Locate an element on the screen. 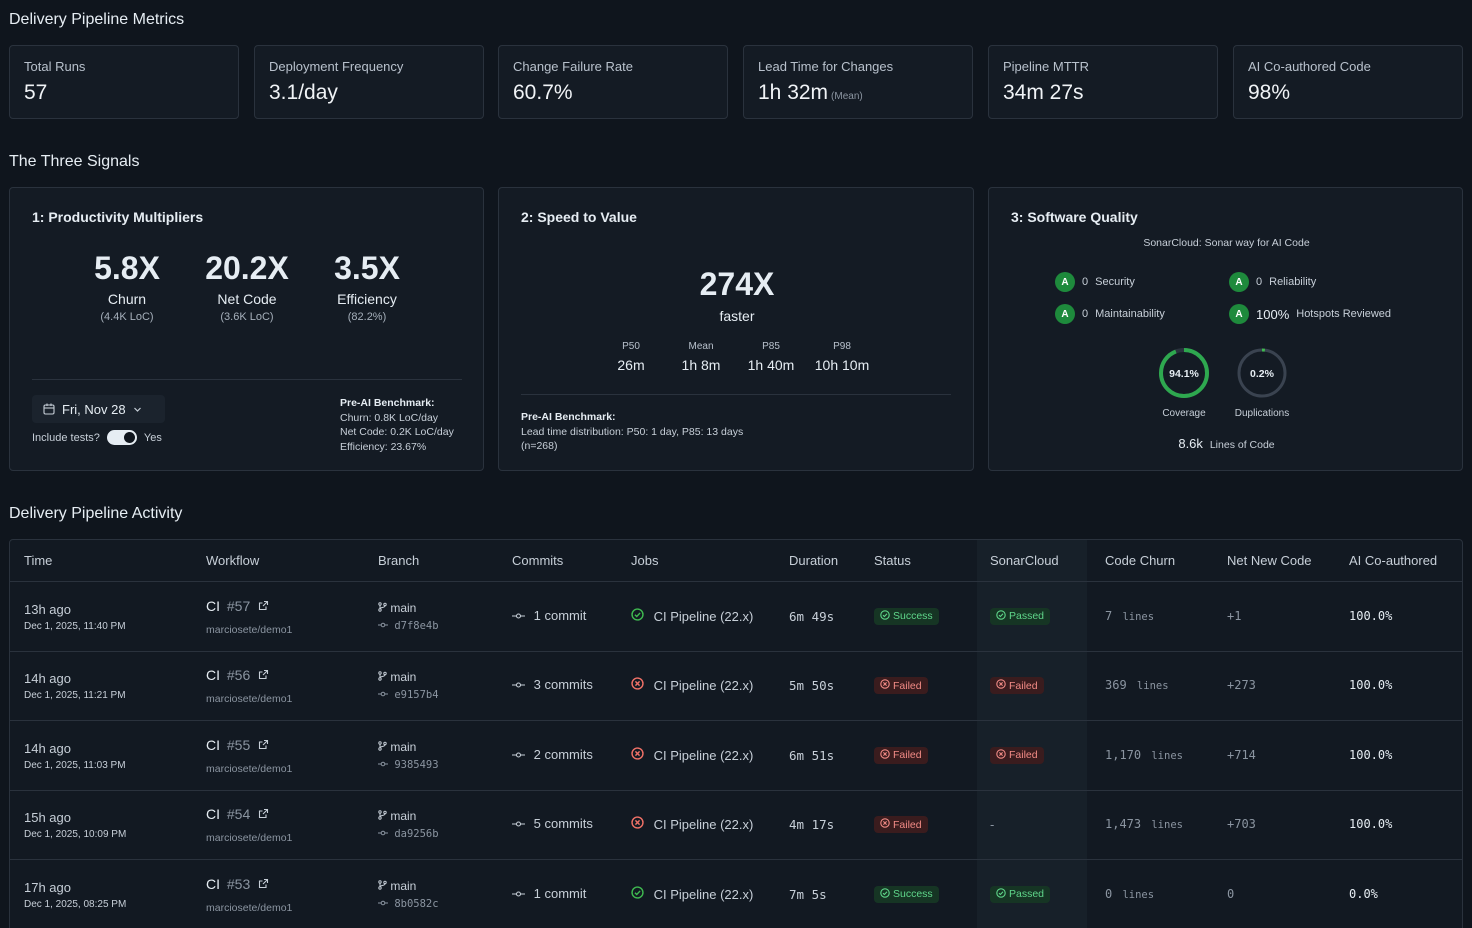  commits-label: 5 commits is located at coordinates (563, 824).